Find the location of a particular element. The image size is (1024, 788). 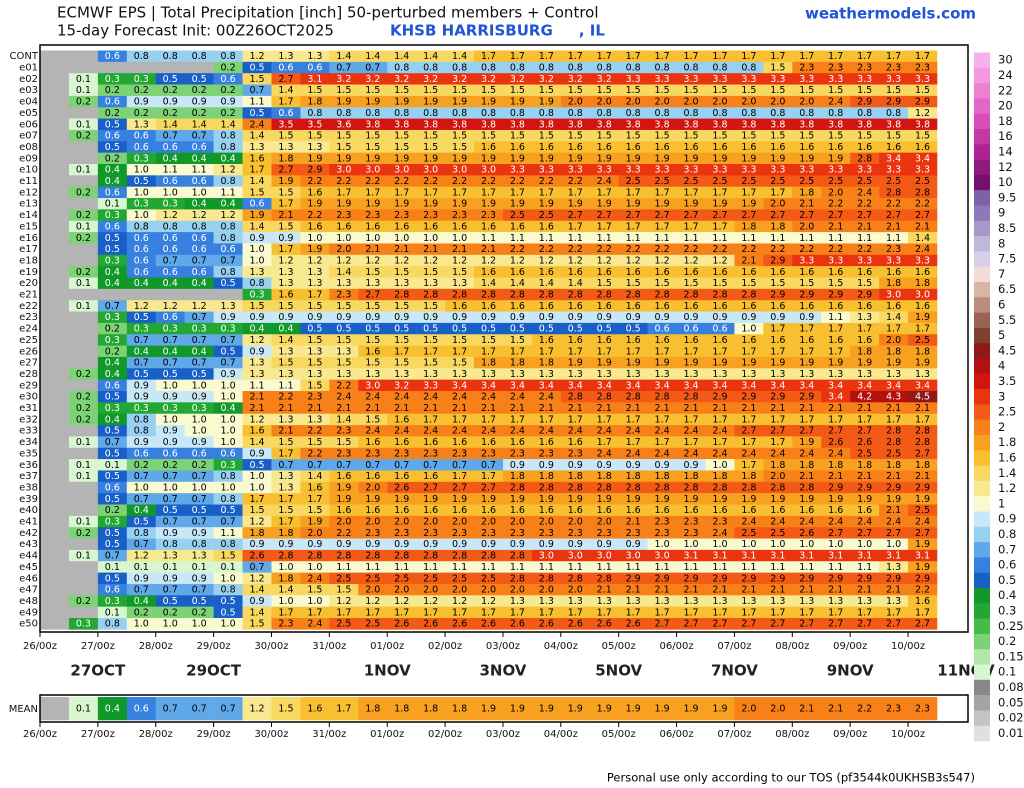

cell-label: 2.0 is located at coordinates (748, 102).